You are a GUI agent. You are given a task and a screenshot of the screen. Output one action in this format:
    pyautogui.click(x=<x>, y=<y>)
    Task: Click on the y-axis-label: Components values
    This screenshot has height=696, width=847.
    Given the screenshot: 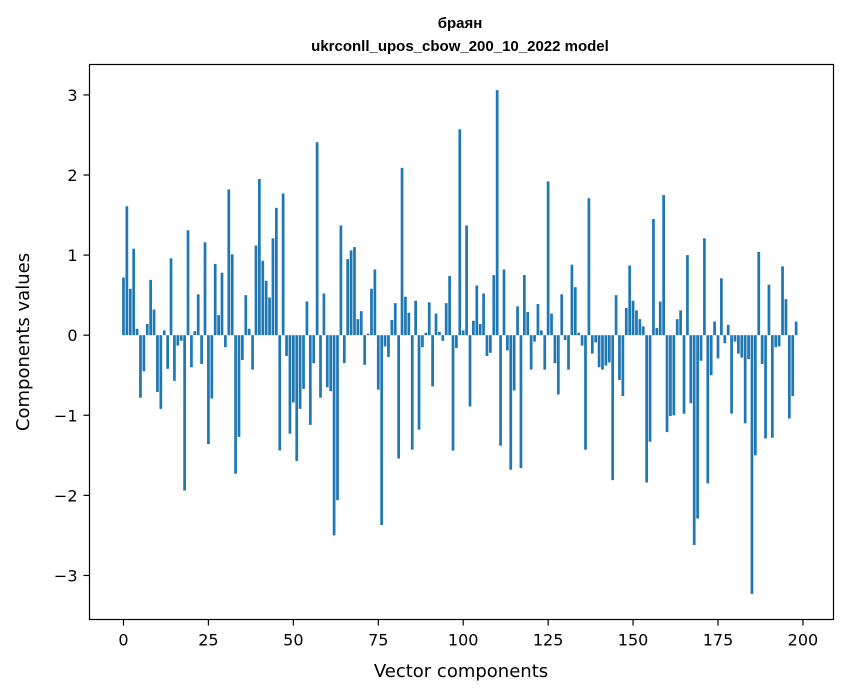 What is the action you would take?
    pyautogui.click(x=23, y=342)
    